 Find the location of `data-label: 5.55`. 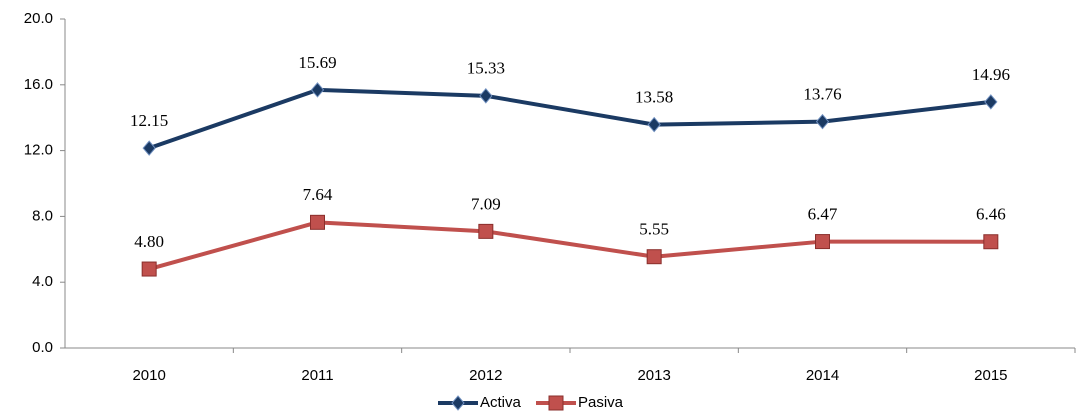

data-label: 5.55 is located at coordinates (654, 229).